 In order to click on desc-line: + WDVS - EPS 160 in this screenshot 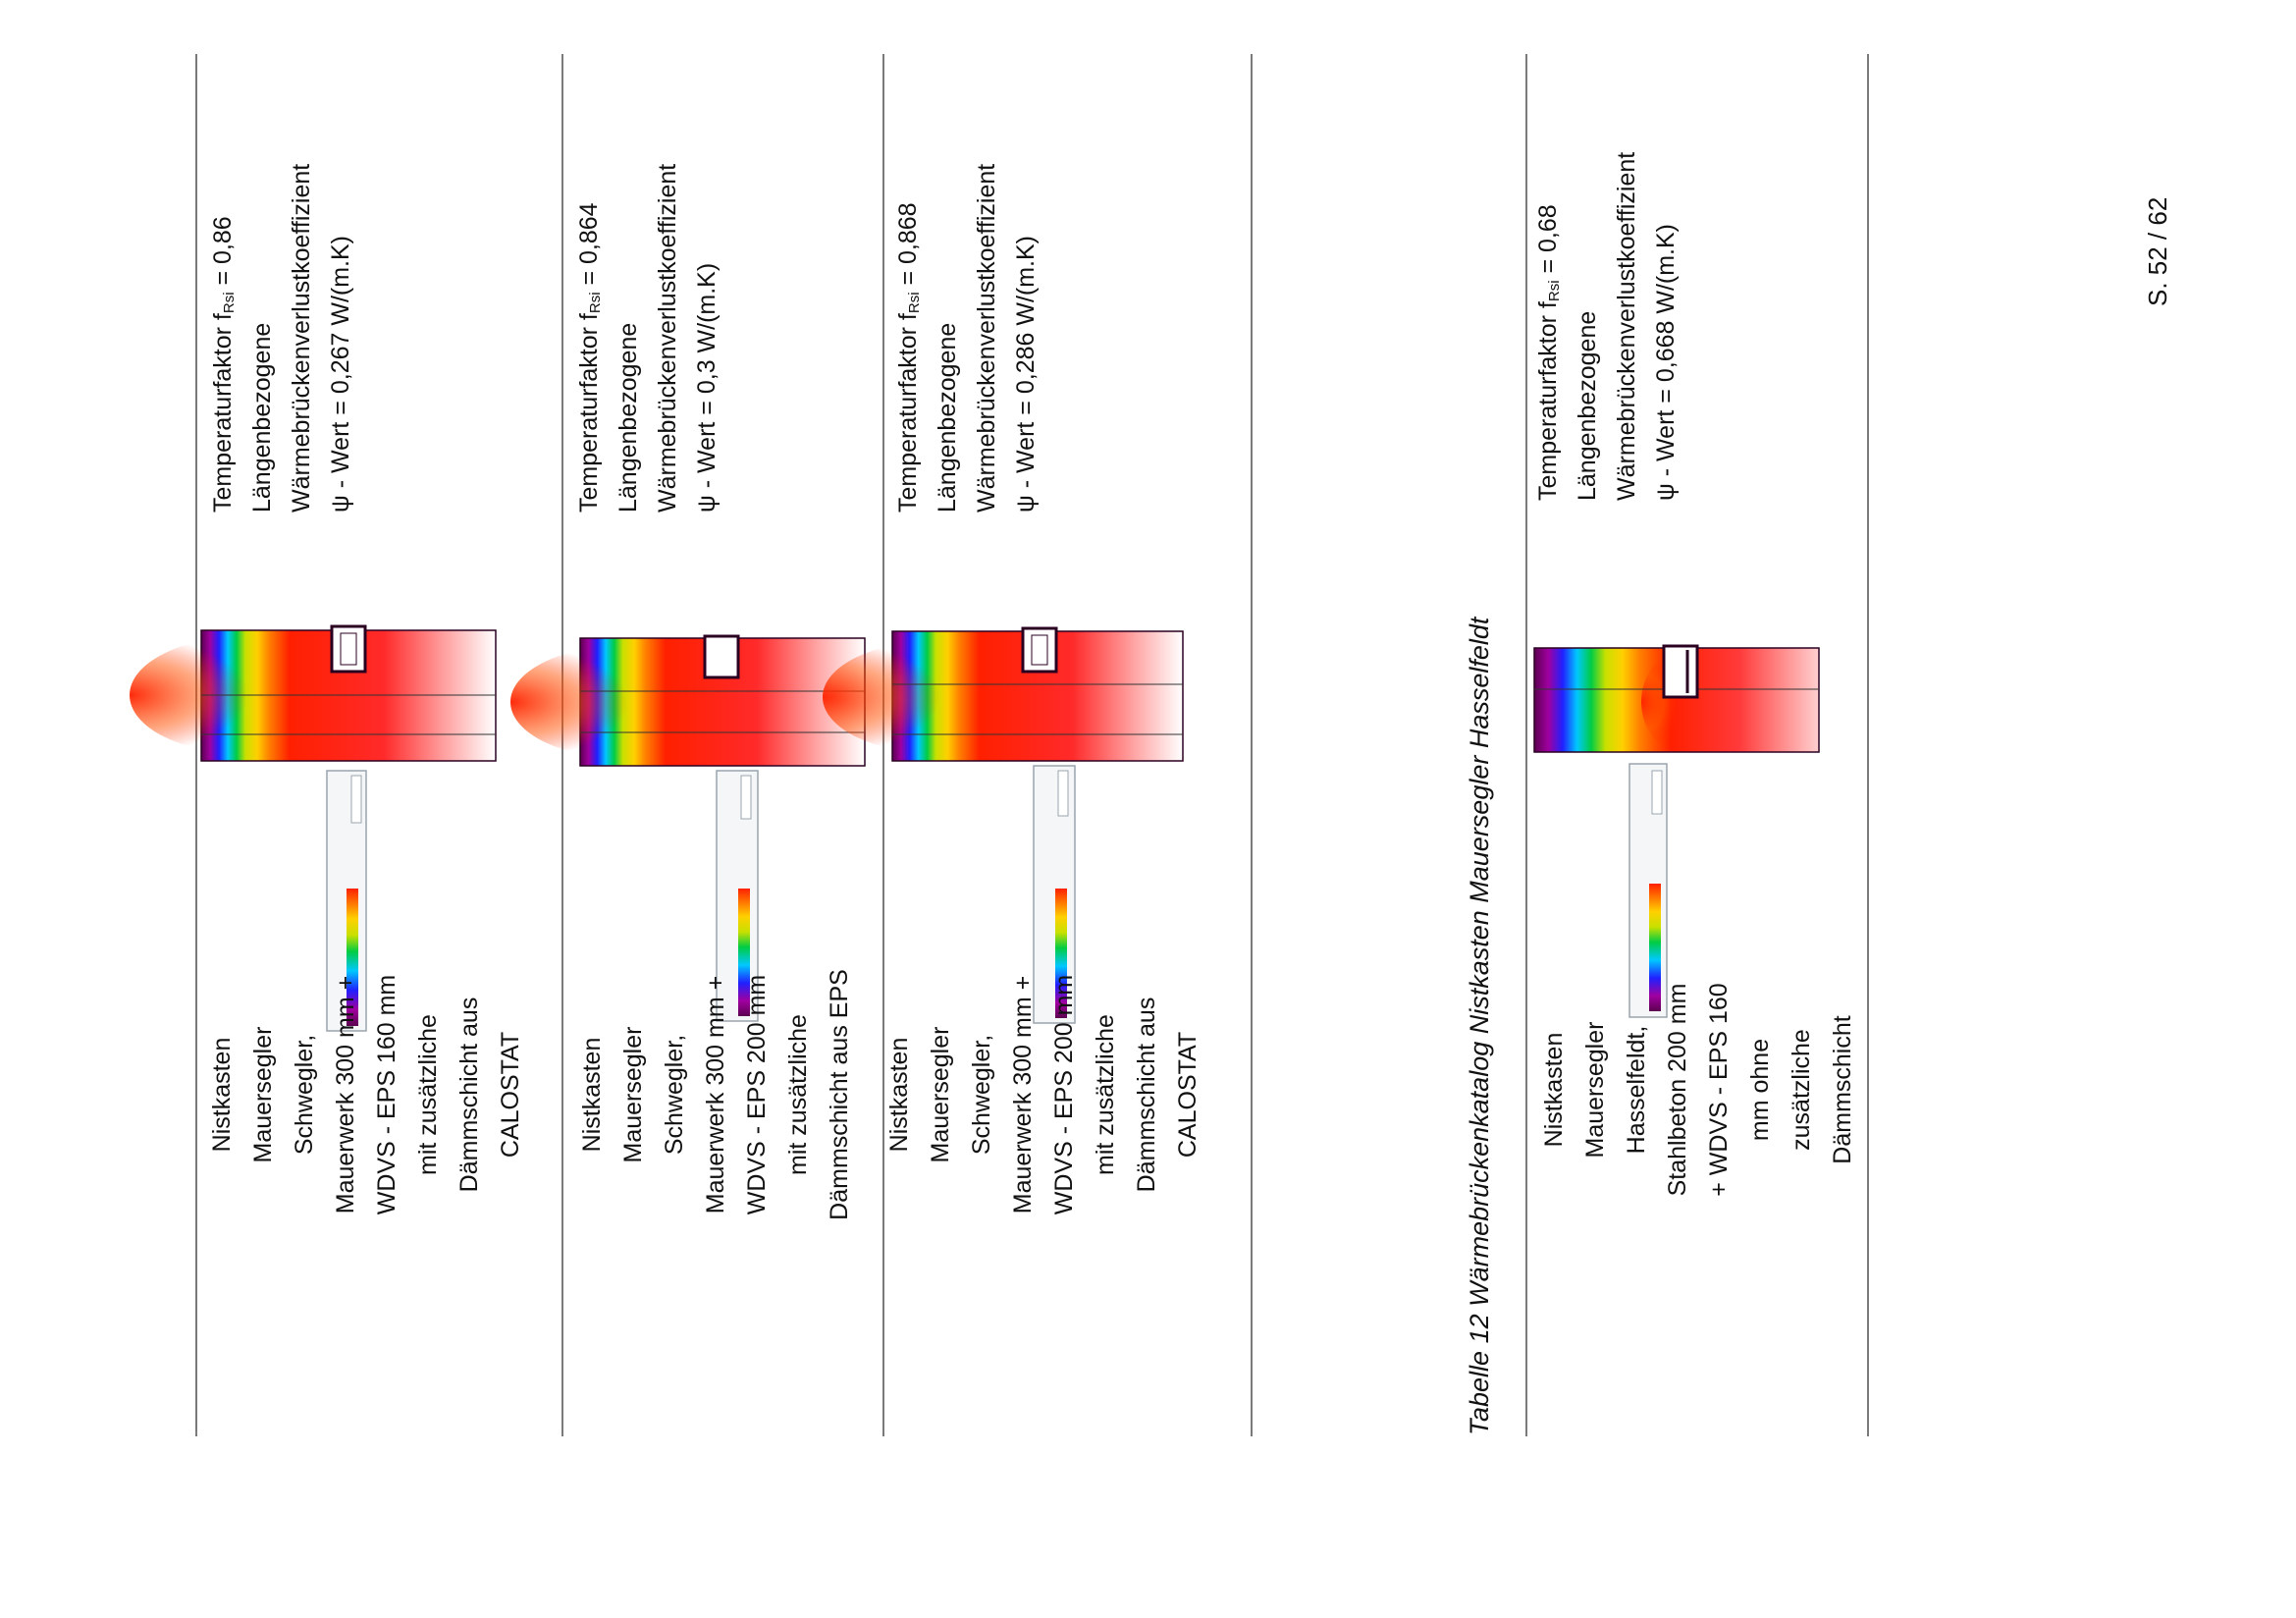, I will do `click(1719, 1090)`.